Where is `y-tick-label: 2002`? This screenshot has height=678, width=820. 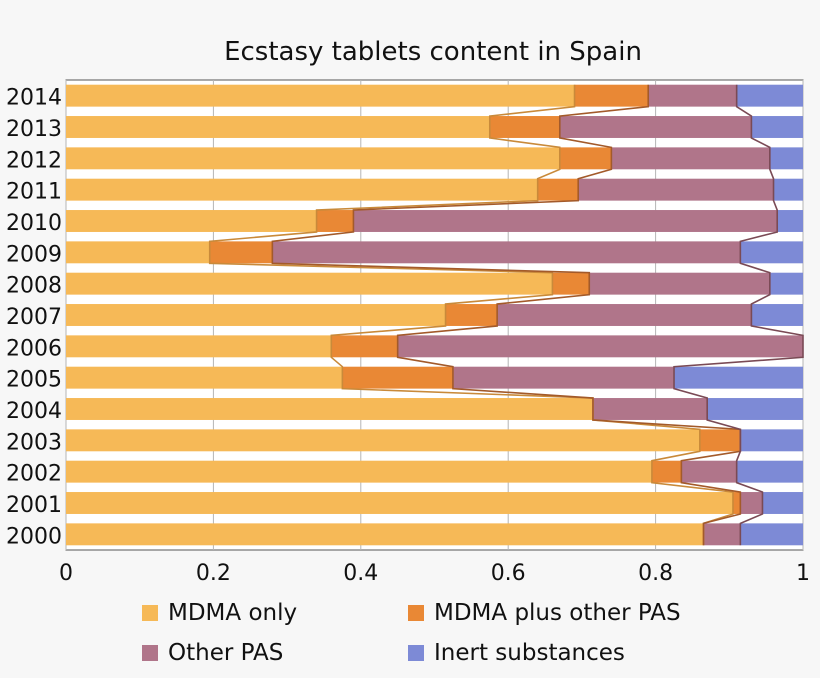 y-tick-label: 2002 is located at coordinates (34, 474).